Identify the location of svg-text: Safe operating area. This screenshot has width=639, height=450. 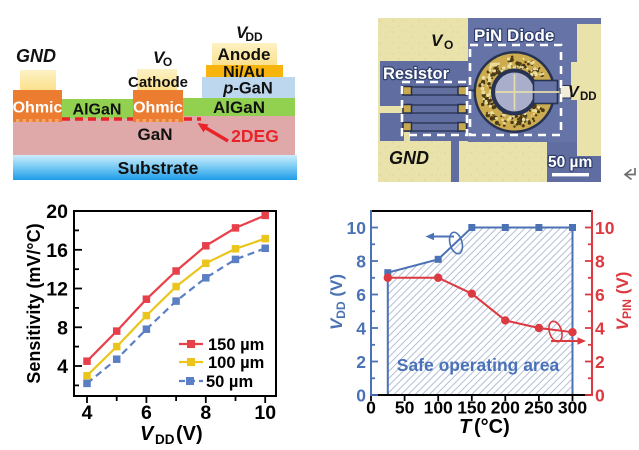
(478, 365).